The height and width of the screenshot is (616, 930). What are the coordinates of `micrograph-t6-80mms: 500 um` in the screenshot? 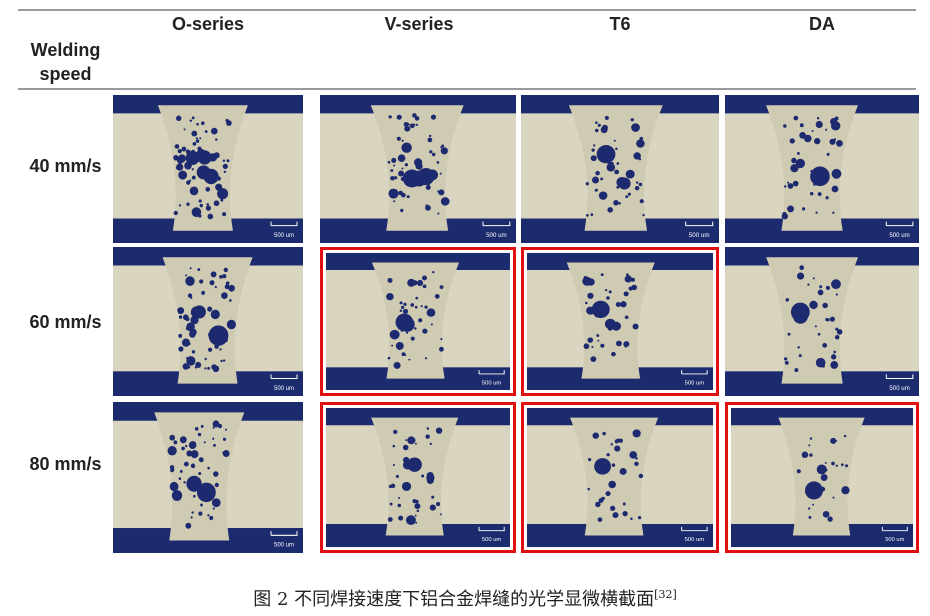 It's located at (620, 477).